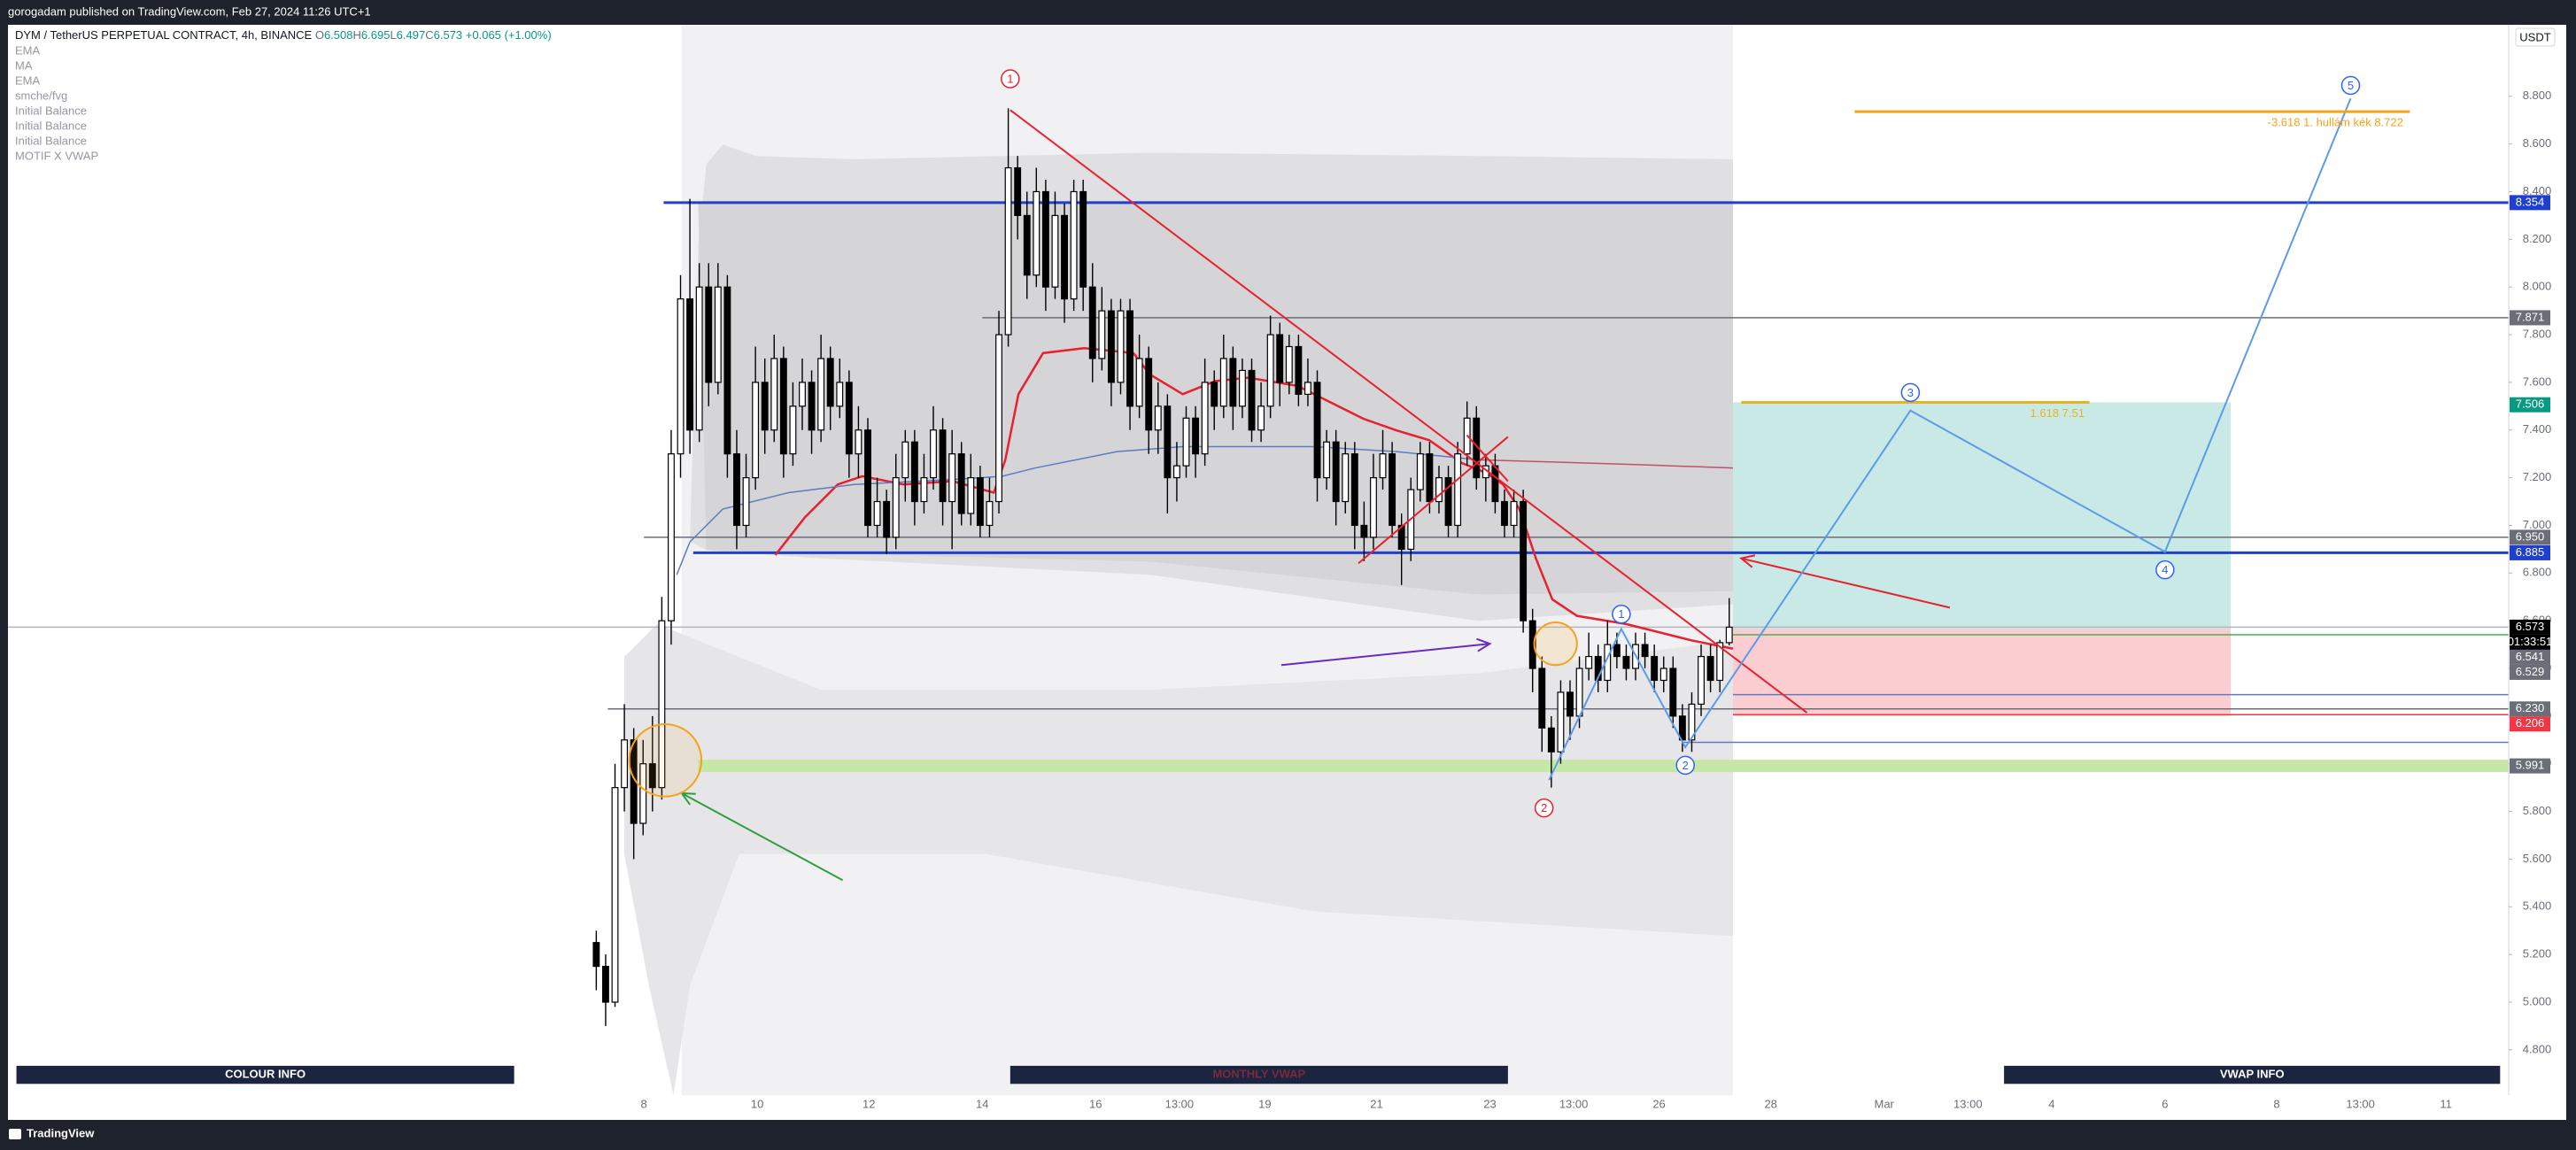  I want to click on indicator-name: smche/fvg, so click(41, 96).